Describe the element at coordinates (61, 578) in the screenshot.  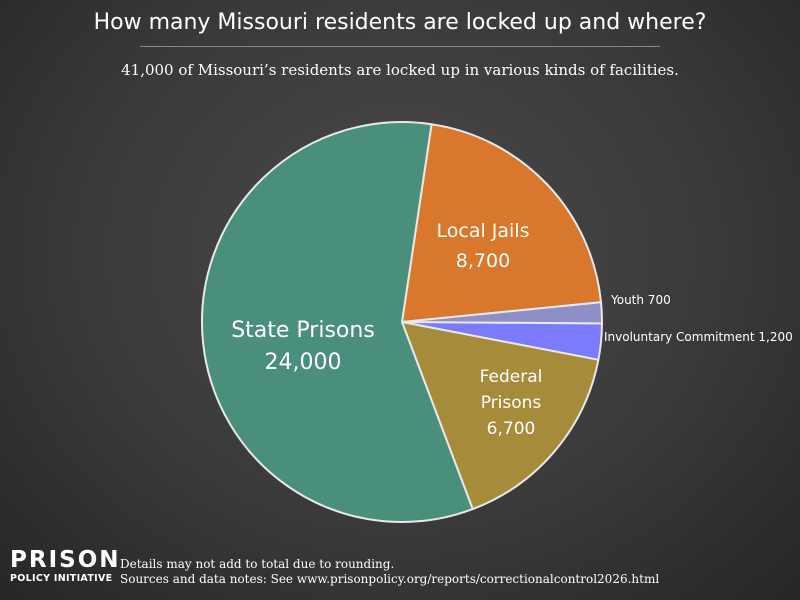
I see `logo-line-2: POLICY INITIATIVE` at that location.